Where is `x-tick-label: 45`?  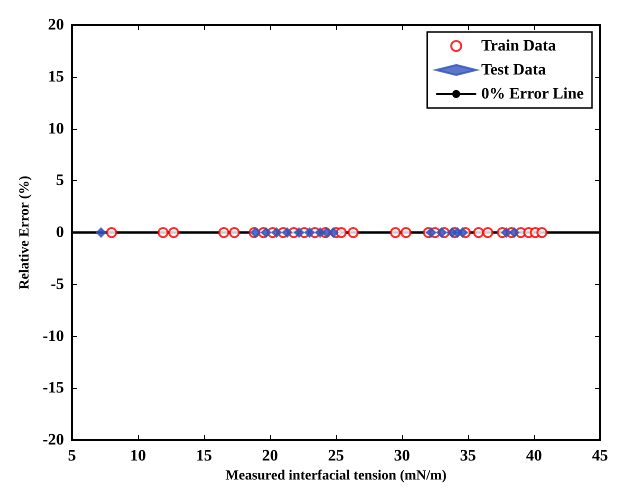
x-tick-label: 45 is located at coordinates (600, 456).